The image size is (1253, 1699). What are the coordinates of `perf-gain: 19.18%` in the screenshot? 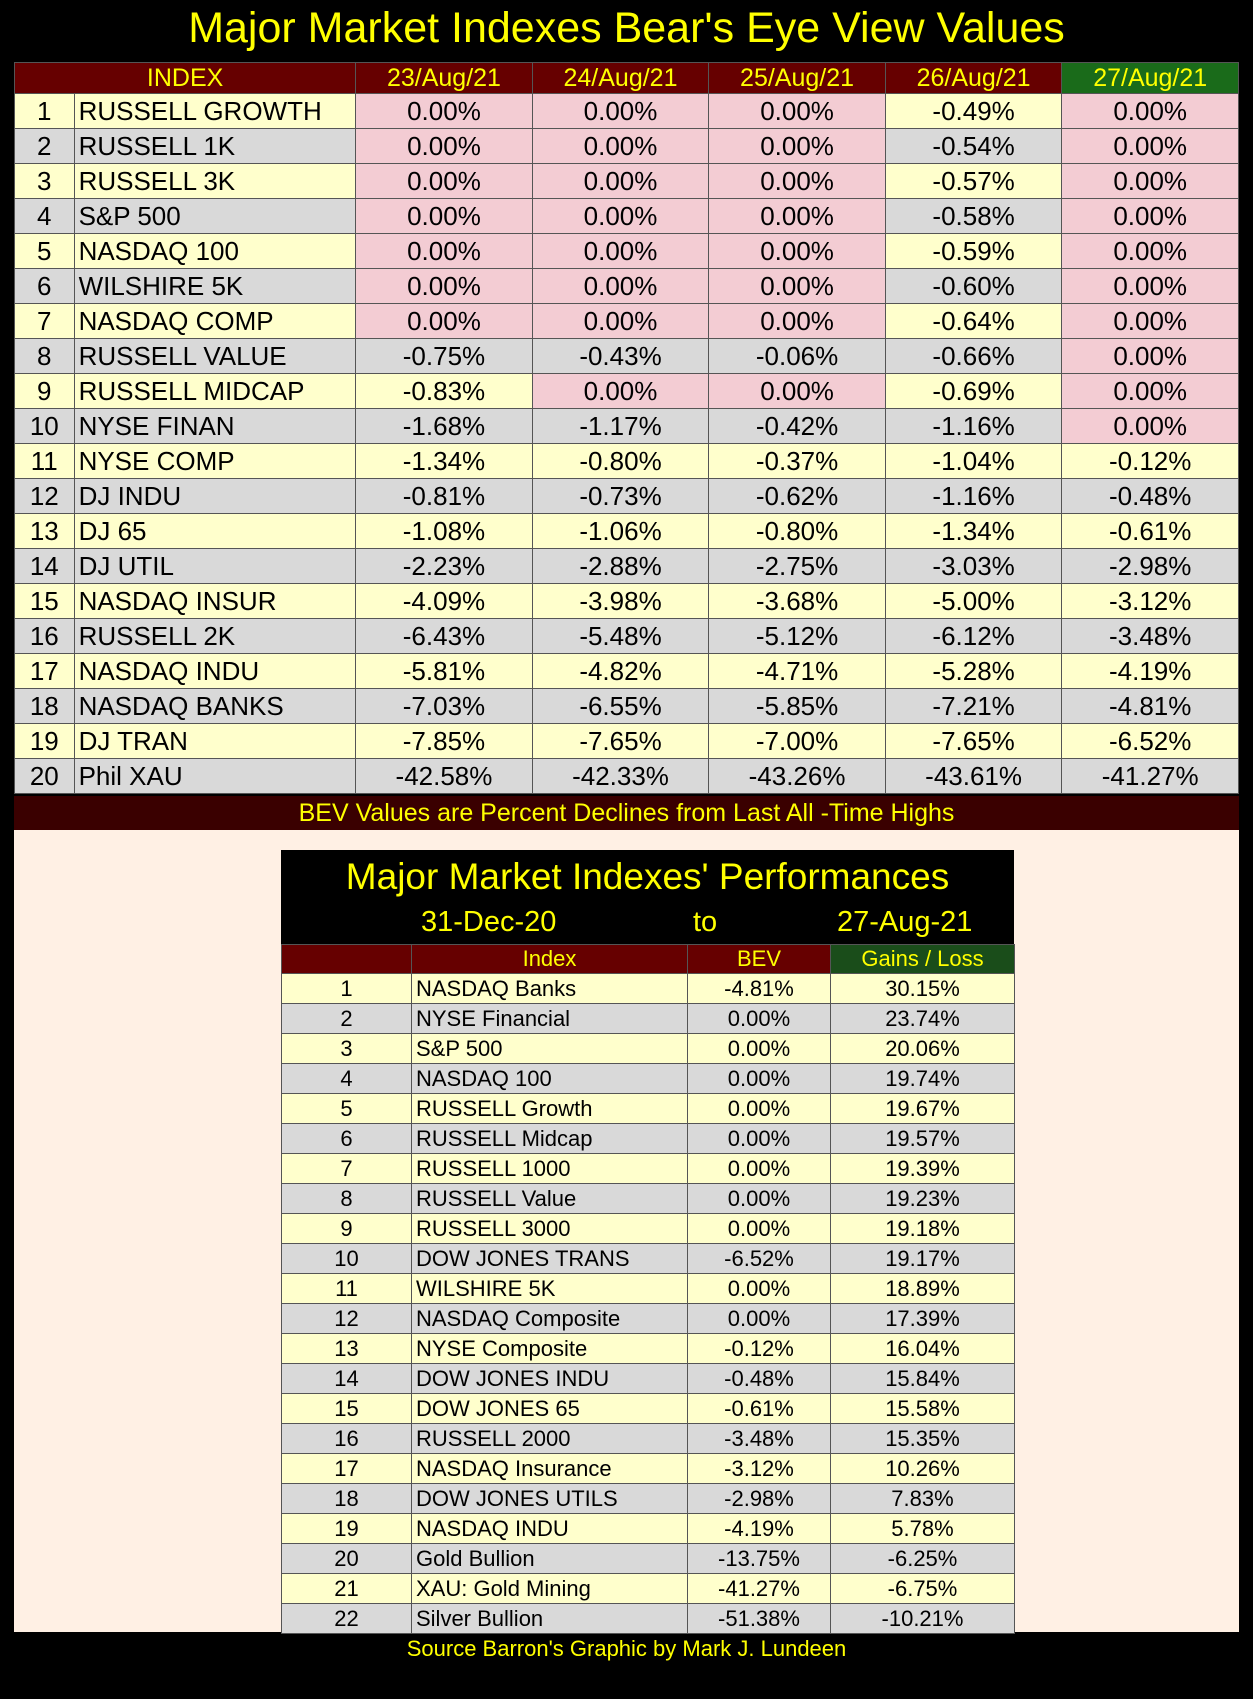 It's located at (922, 1228).